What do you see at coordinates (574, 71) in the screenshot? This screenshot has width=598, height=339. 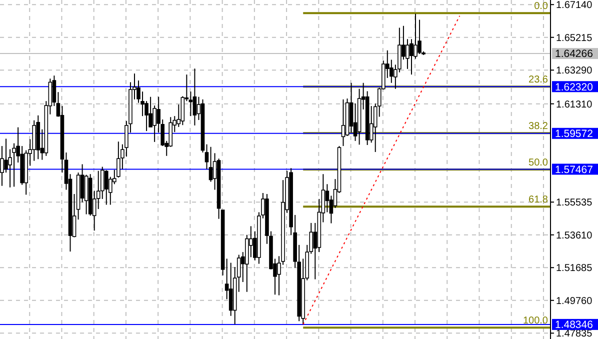 I see `y-tick-label: 1.63290` at bounding box center [574, 71].